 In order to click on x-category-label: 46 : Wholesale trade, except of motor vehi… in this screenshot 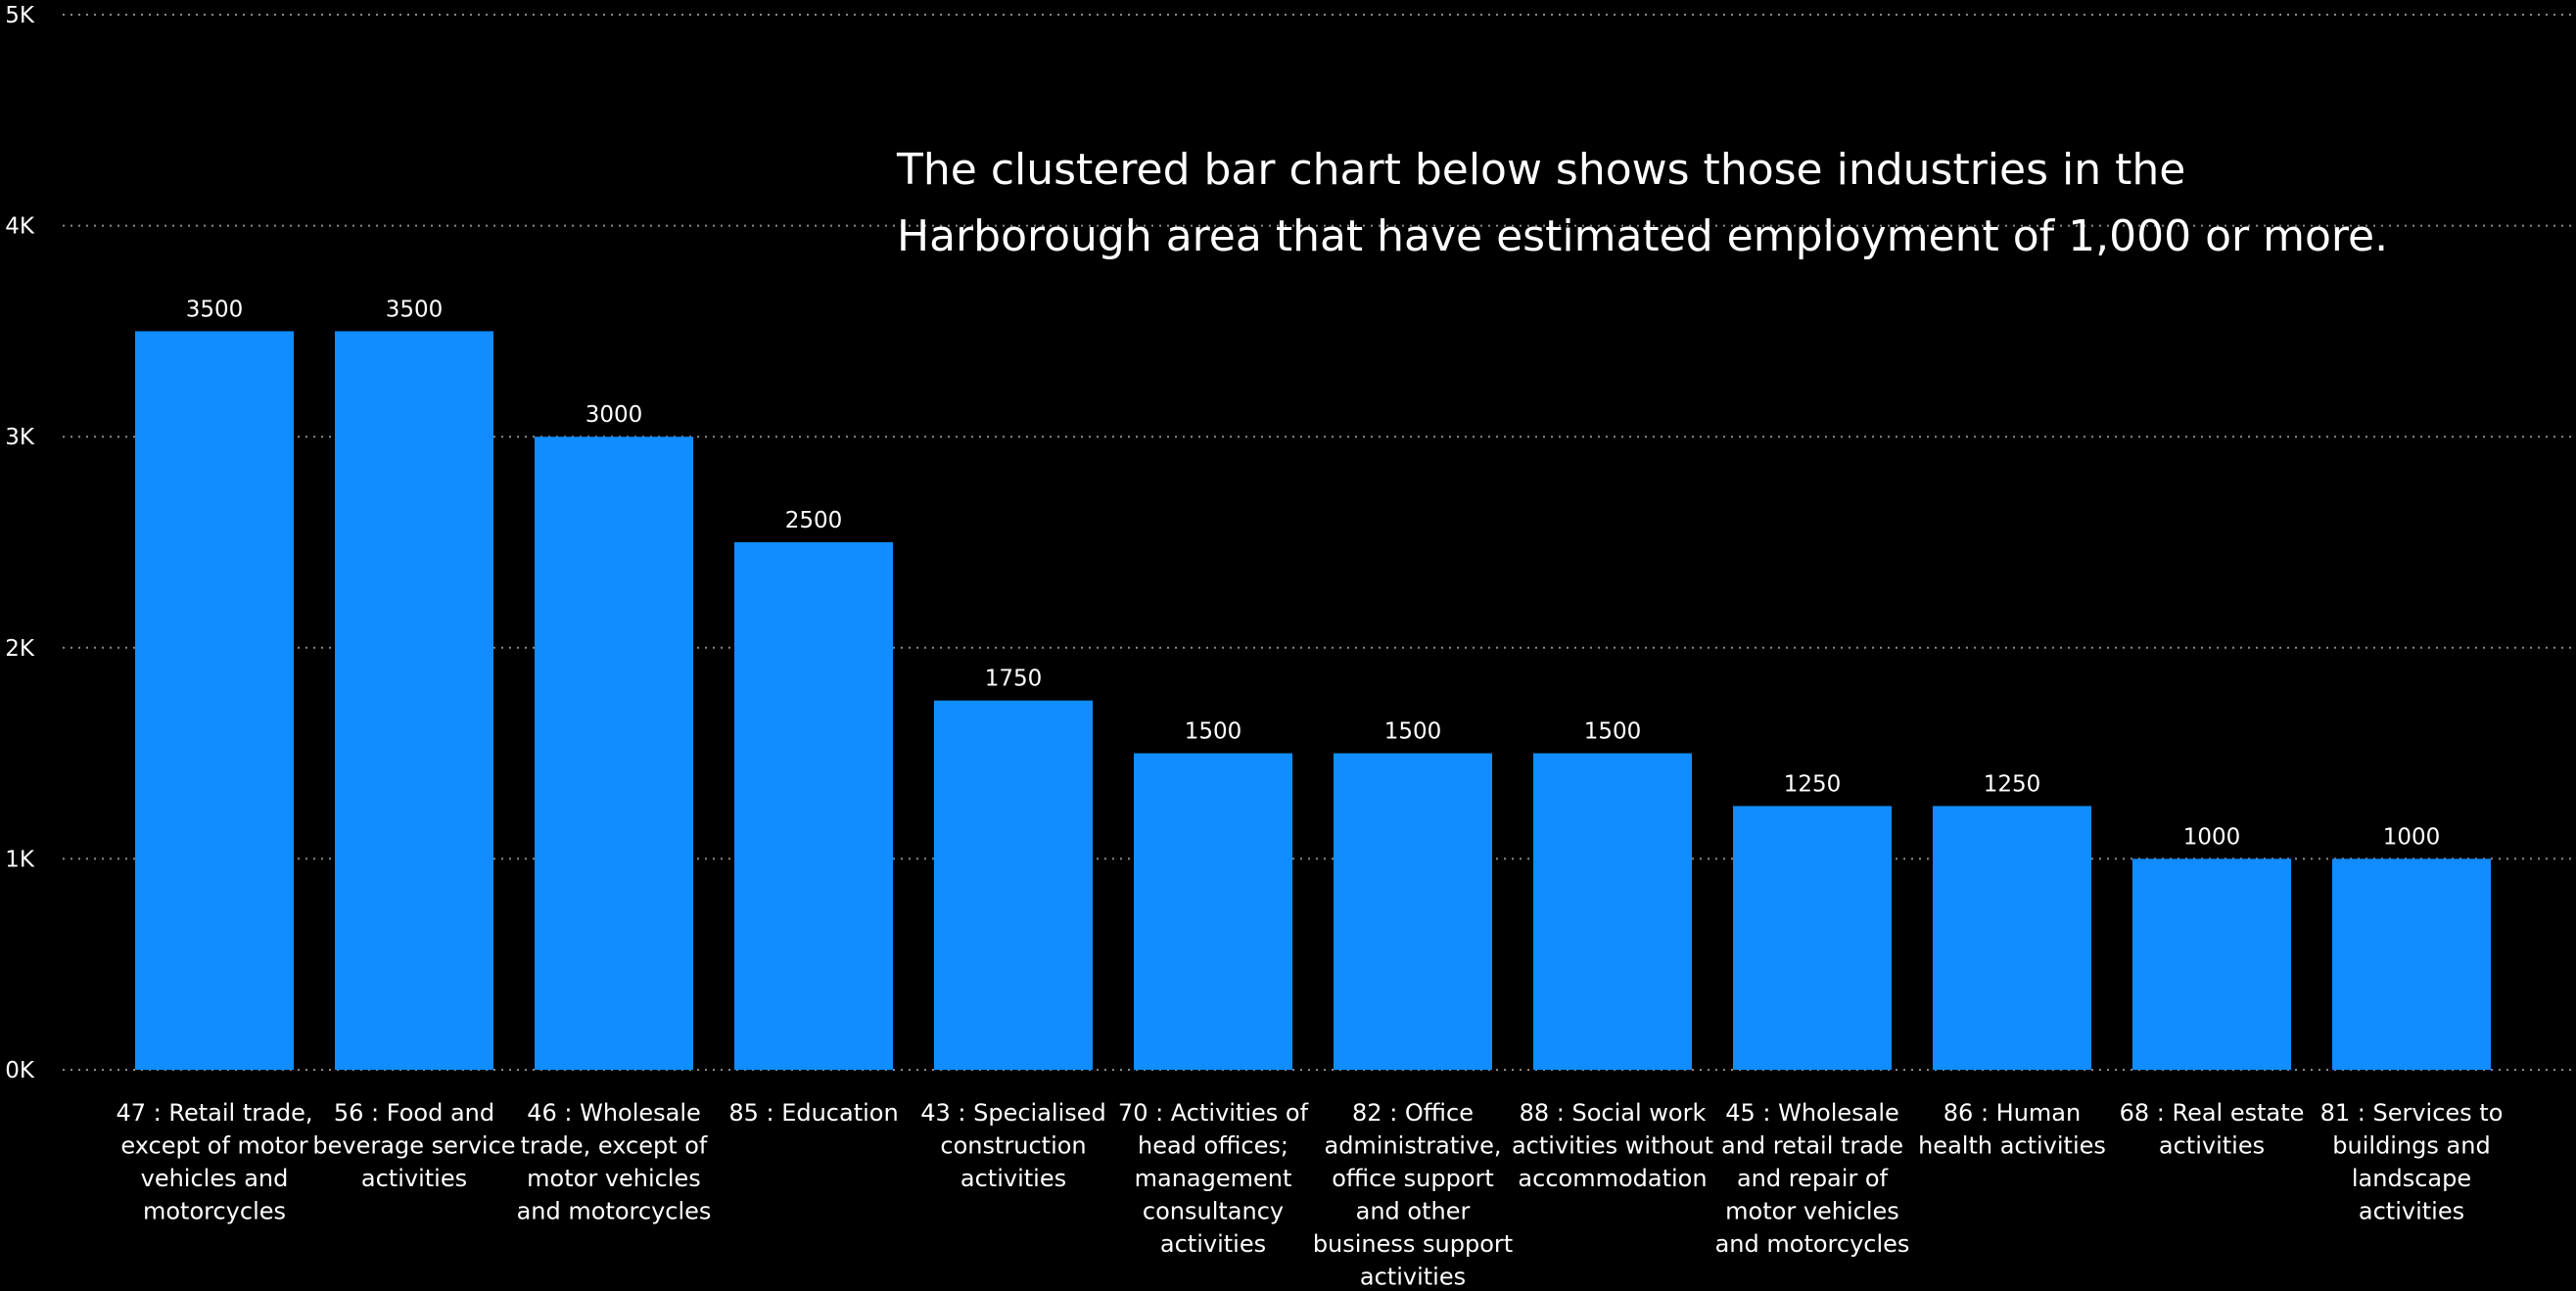, I will do `click(614, 1162)`.